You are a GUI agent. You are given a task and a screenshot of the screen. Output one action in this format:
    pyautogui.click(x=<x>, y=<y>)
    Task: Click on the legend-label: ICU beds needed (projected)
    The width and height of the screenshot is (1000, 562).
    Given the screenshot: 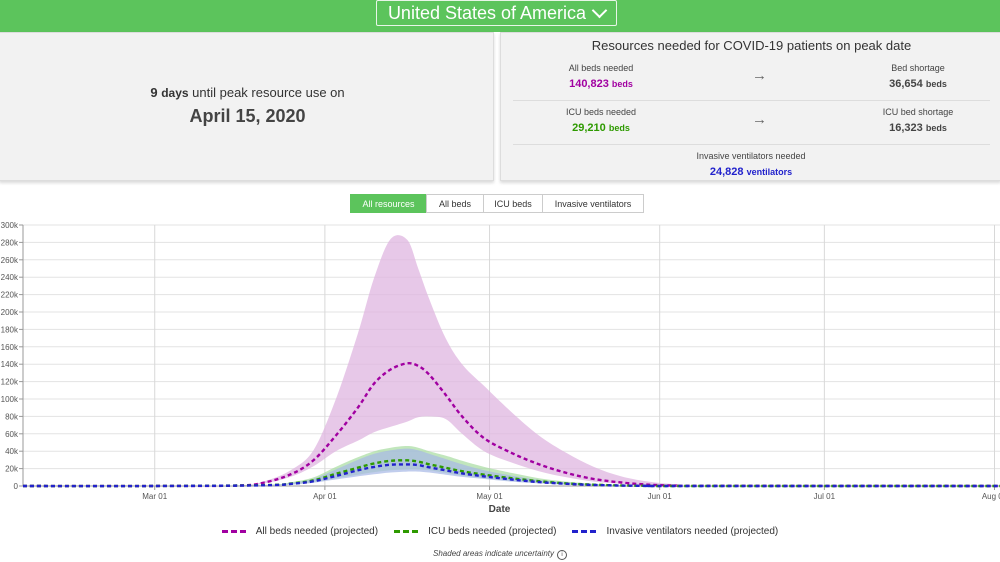 What is the action you would take?
    pyautogui.click(x=492, y=531)
    